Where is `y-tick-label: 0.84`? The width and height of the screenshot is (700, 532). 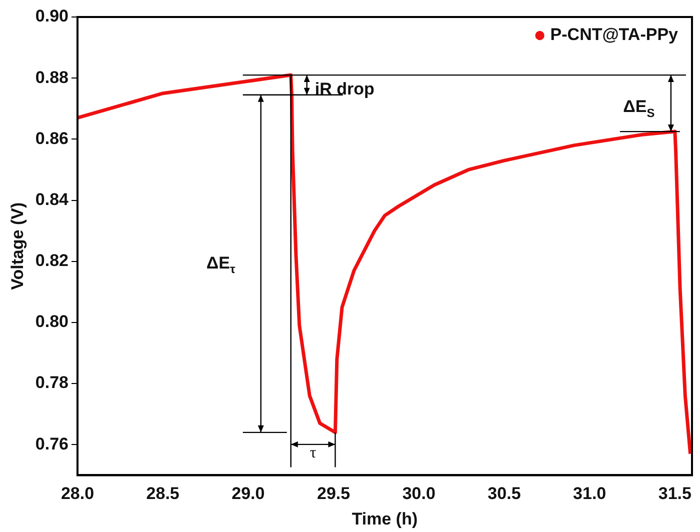 y-tick-label: 0.84 is located at coordinates (52, 199).